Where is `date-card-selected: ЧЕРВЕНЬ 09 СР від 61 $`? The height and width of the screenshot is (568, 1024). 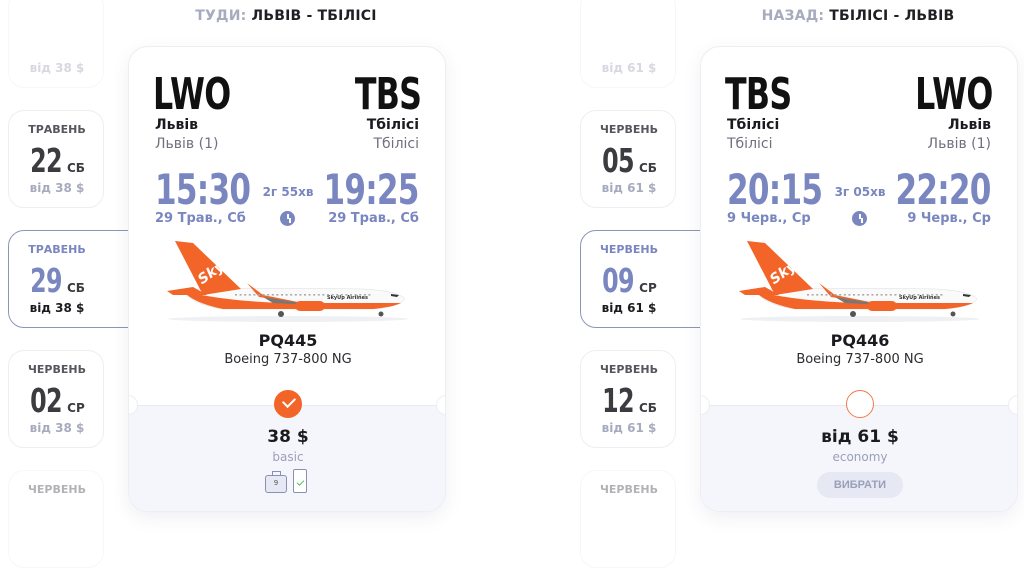
date-card-selected: ЧЕРВЕНЬ 09 СР від 61 $ is located at coordinates (650, 279).